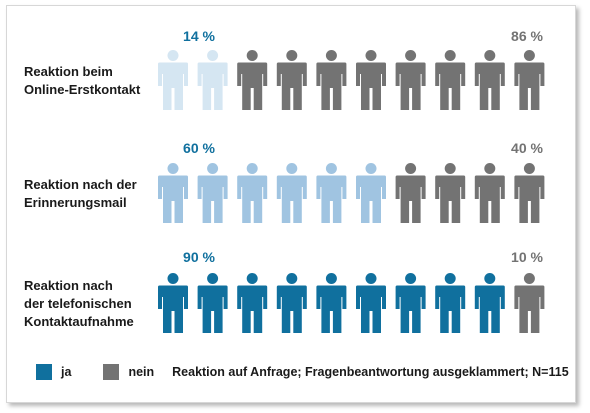  I want to click on percent-label-nein: 10 %, so click(527, 257).